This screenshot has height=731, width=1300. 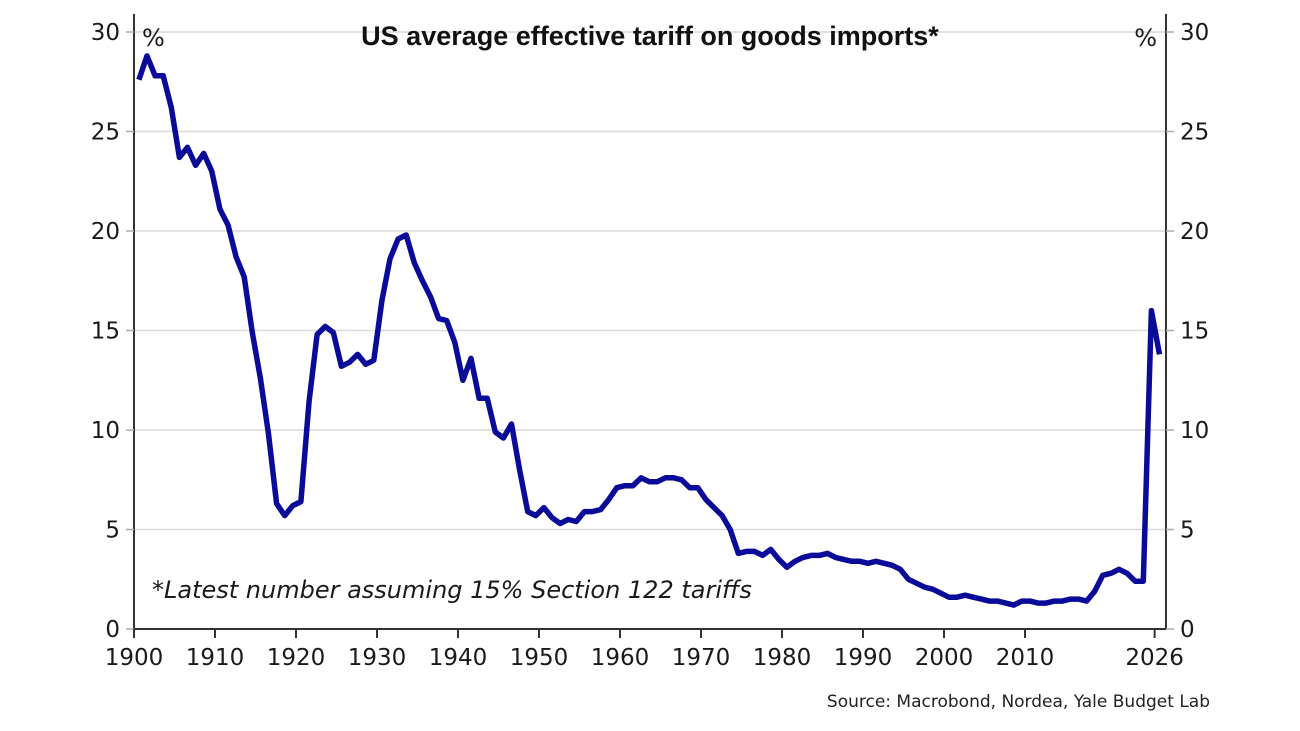 I want to click on right-unit-label: %, so click(x=1145, y=38).